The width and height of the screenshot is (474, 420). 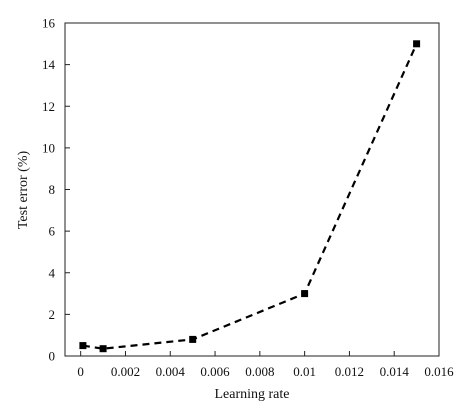 I want to click on y-tick-label: 8, so click(x=52, y=189).